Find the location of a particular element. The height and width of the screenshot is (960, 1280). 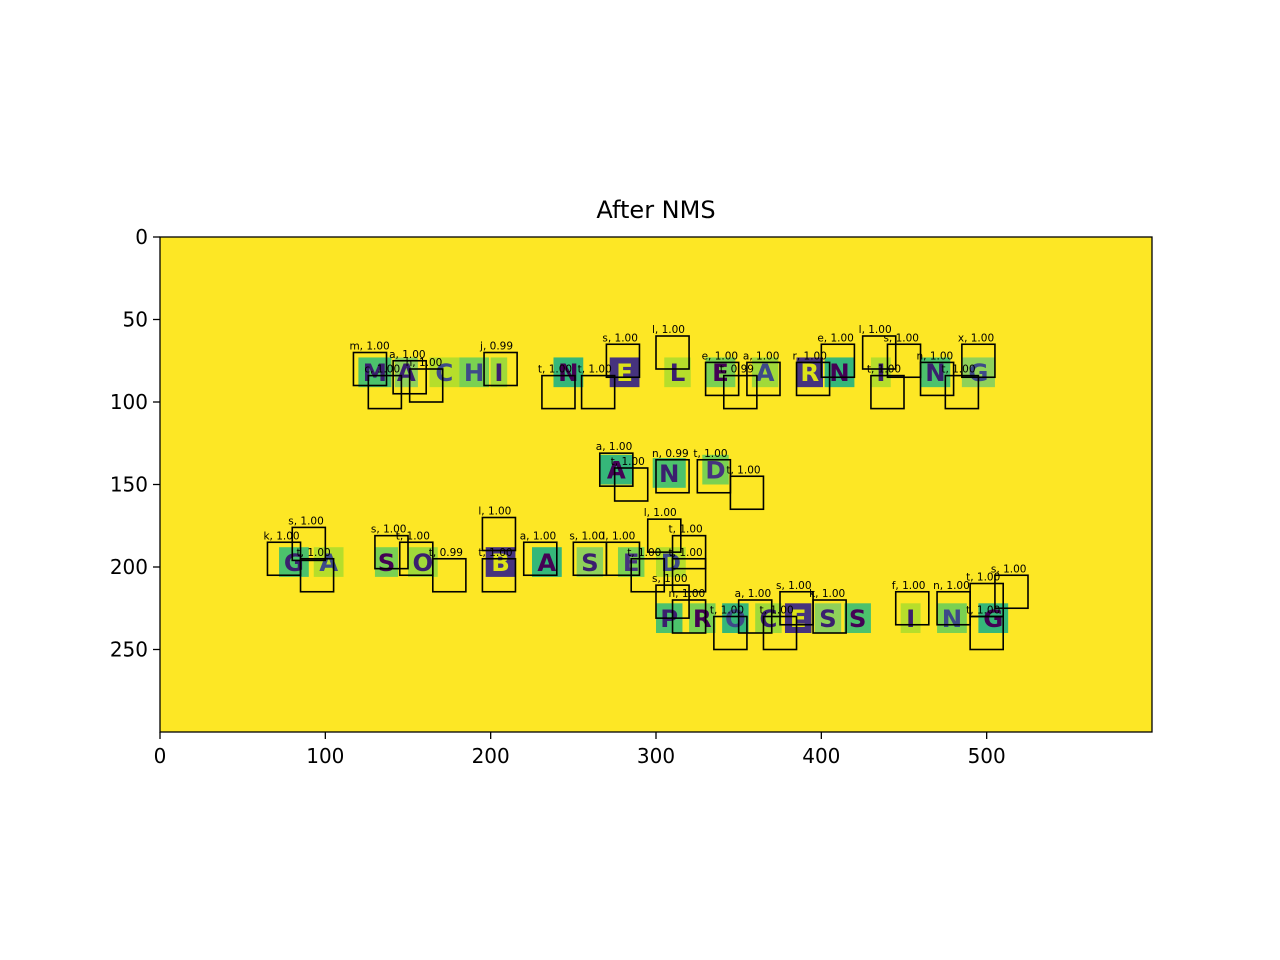

x-tick-label: 400 is located at coordinates (821, 756).